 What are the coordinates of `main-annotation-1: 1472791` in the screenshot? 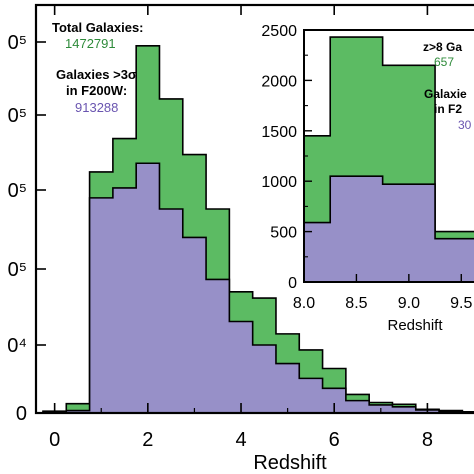 It's located at (90, 43).